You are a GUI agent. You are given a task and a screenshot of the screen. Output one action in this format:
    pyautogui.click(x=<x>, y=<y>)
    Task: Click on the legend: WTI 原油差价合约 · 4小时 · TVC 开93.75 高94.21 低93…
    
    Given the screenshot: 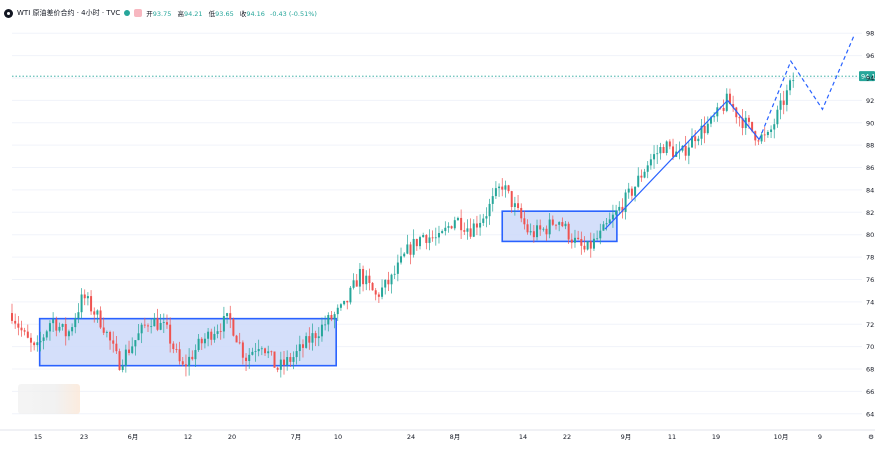 What is the action you would take?
    pyautogui.click(x=160, y=13)
    